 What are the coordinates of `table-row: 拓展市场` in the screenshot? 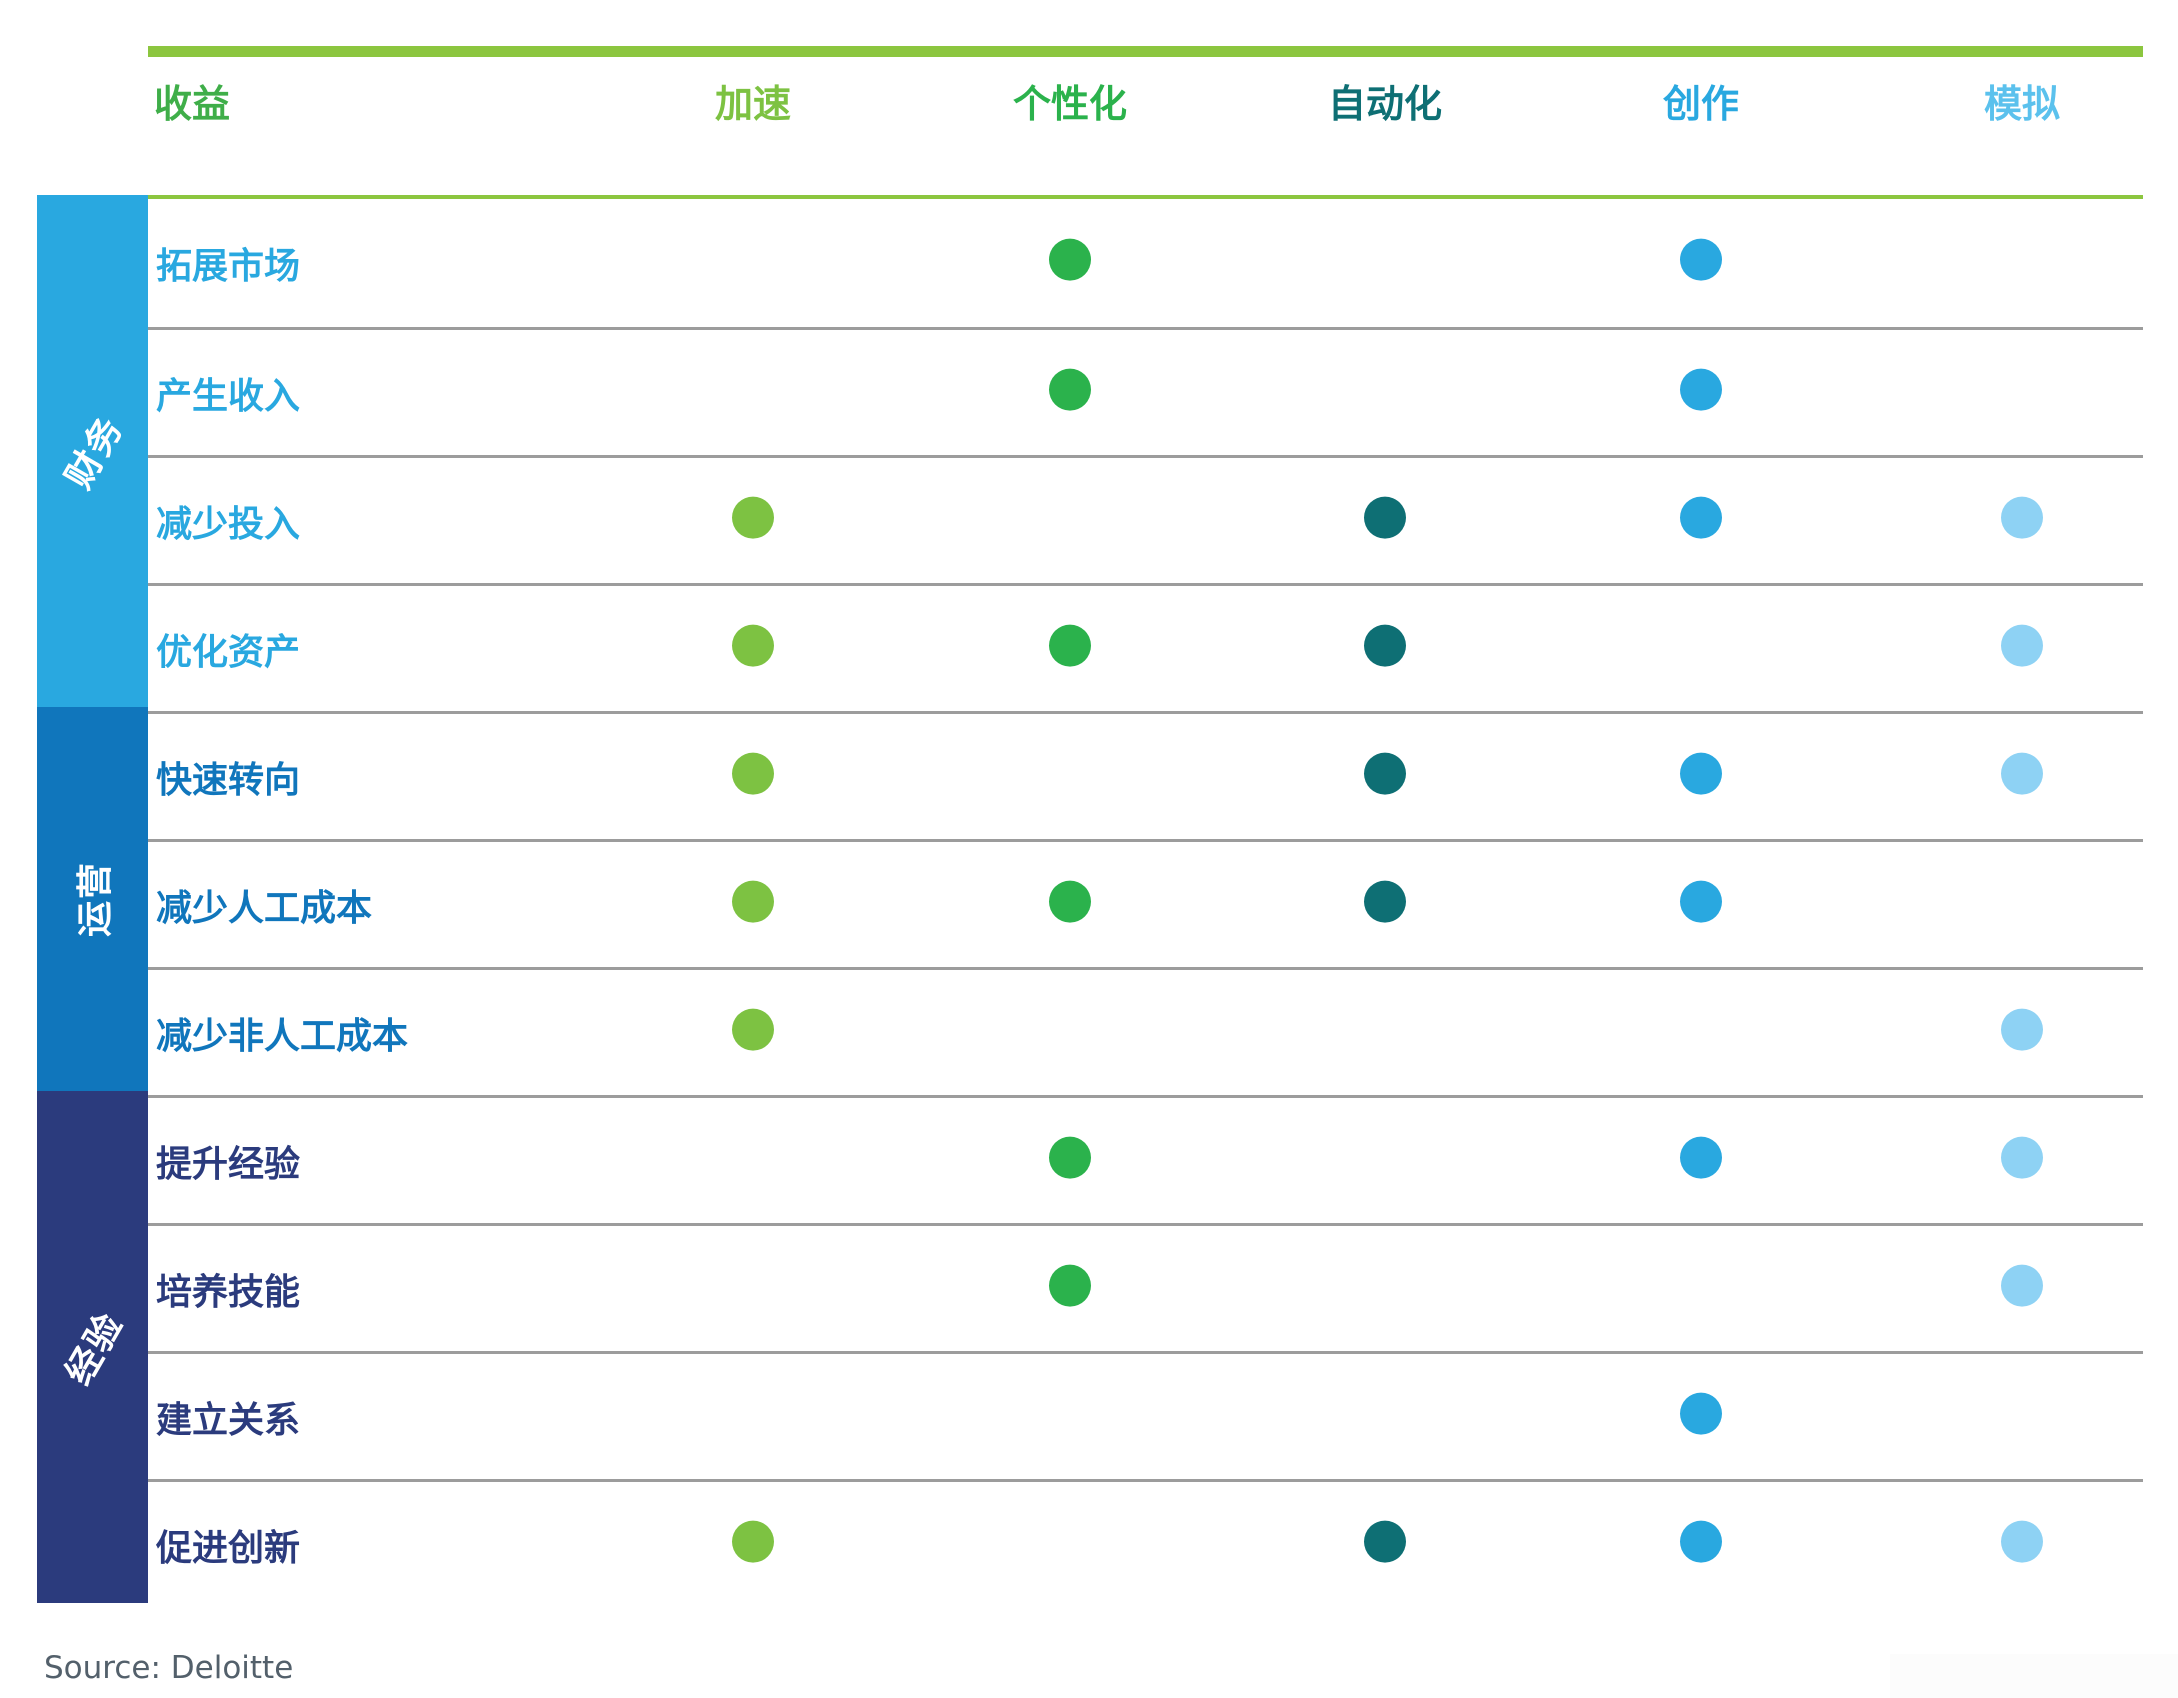 It's located at (1145, 263).